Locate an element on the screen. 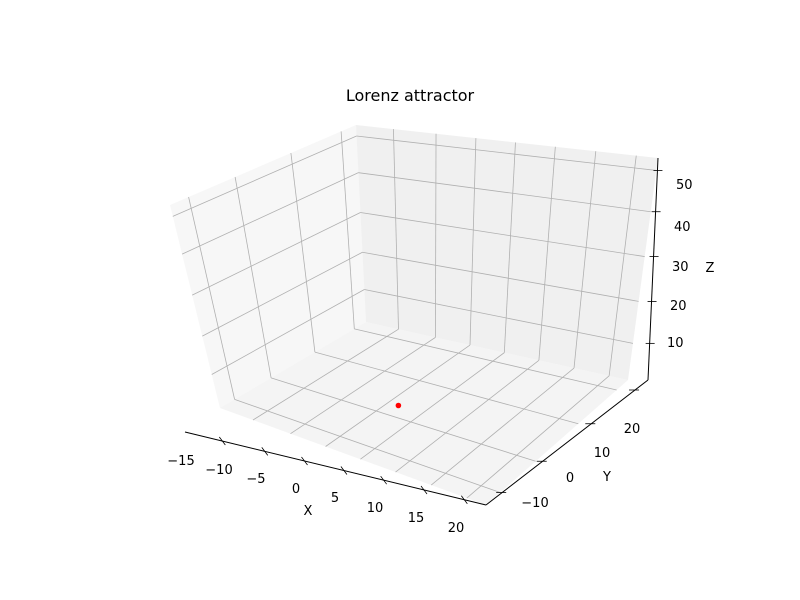 The height and width of the screenshot is (600, 800). z-tick-label: 50 is located at coordinates (684, 185).